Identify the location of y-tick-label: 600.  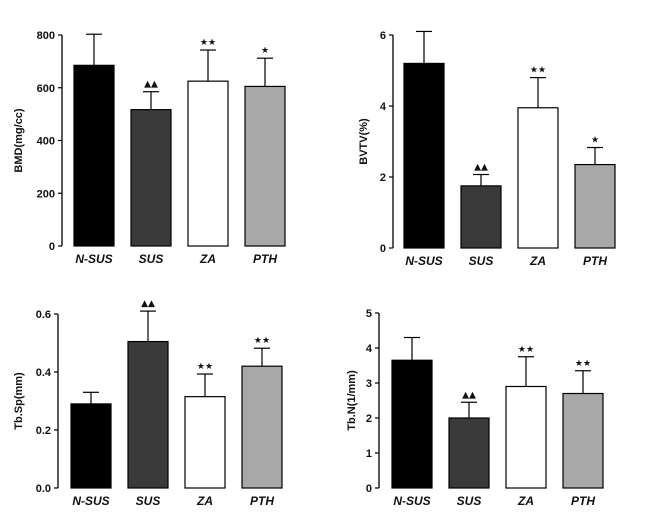
(46, 89).